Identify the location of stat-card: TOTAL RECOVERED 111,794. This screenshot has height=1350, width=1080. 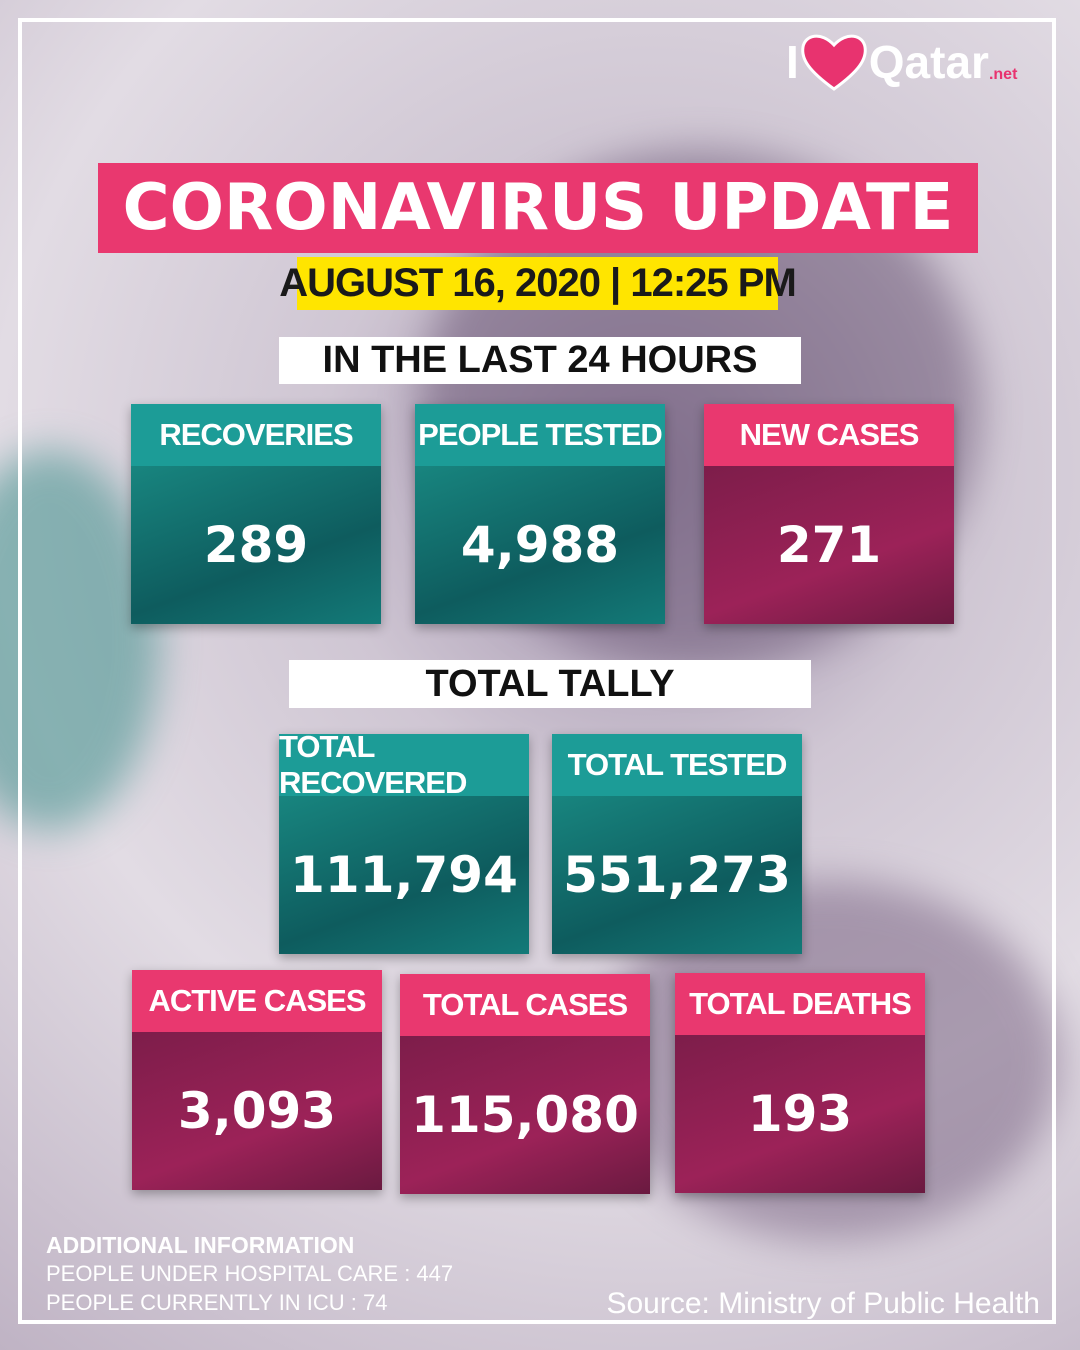
(404, 841).